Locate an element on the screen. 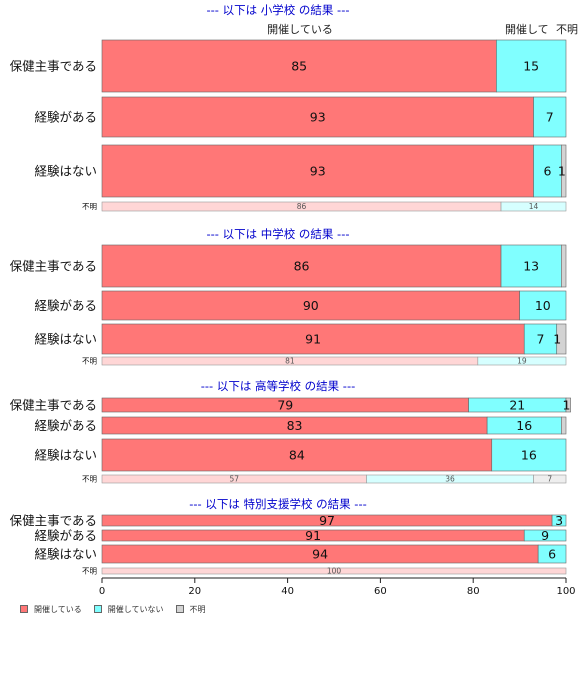  panel-title: --- 以下は 小学校 の結果 --- is located at coordinates (277, 10).